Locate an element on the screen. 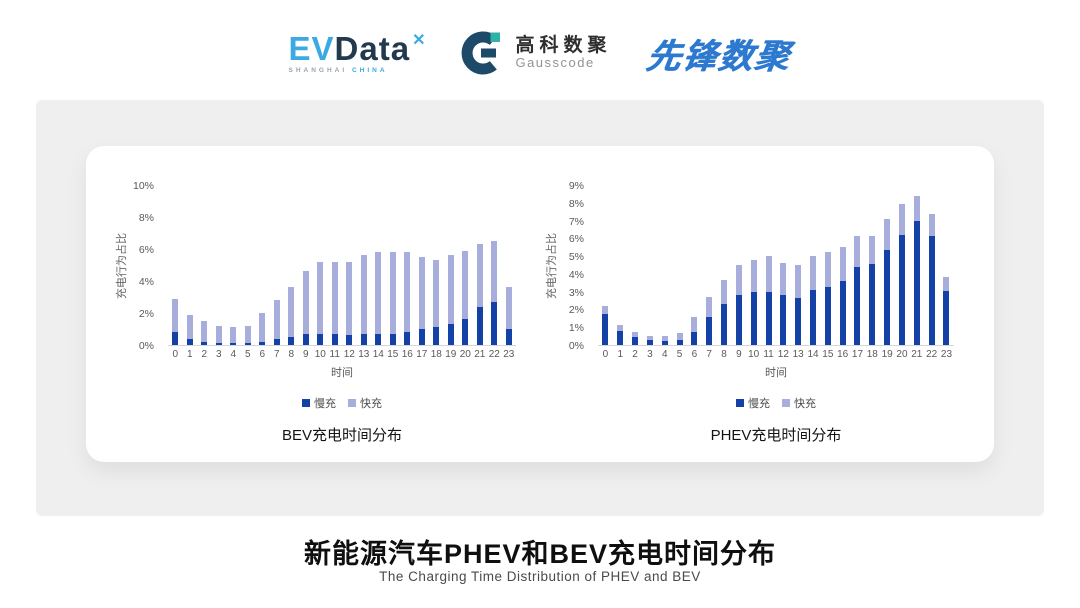 The image size is (1080, 608). legend-label: 快充 is located at coordinates (371, 404).